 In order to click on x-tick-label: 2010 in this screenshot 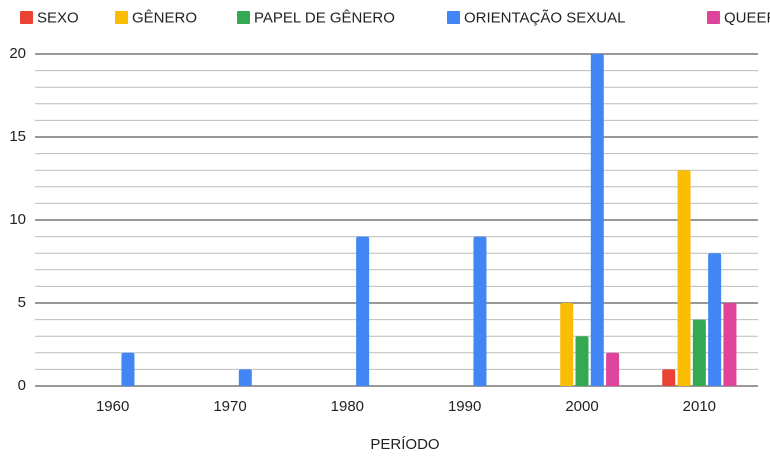, I will do `click(699, 406)`.